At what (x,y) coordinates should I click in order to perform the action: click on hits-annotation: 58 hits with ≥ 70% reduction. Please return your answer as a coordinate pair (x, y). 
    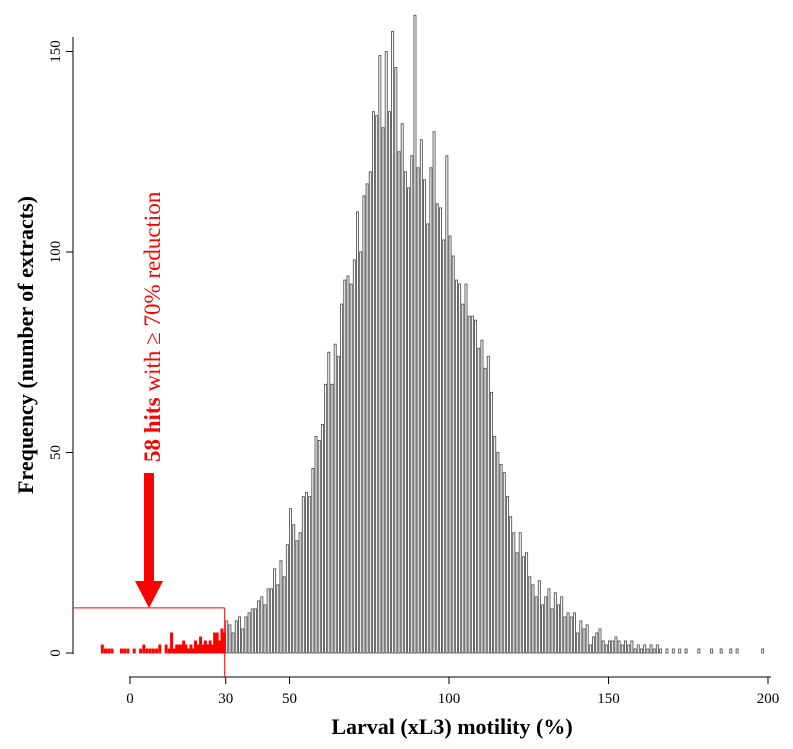
    Looking at the image, I should click on (152, 326).